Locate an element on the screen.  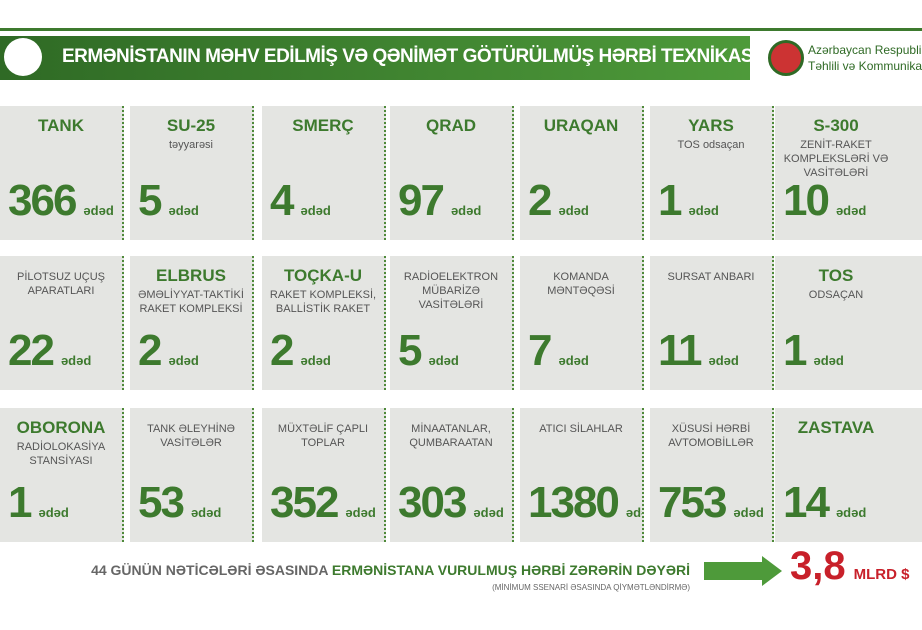
cell-value: 1380ədəd is located at coordinates (585, 503).